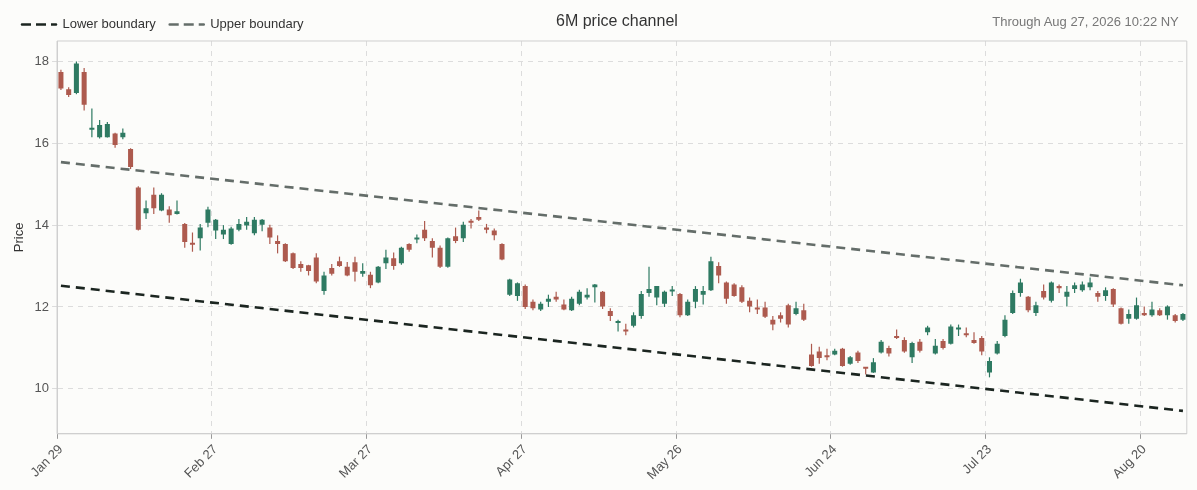 Image resolution: width=1197 pixels, height=490 pixels. Describe the element at coordinates (1129, 461) in the screenshot. I see `x-tick-label: Aug 20` at that location.